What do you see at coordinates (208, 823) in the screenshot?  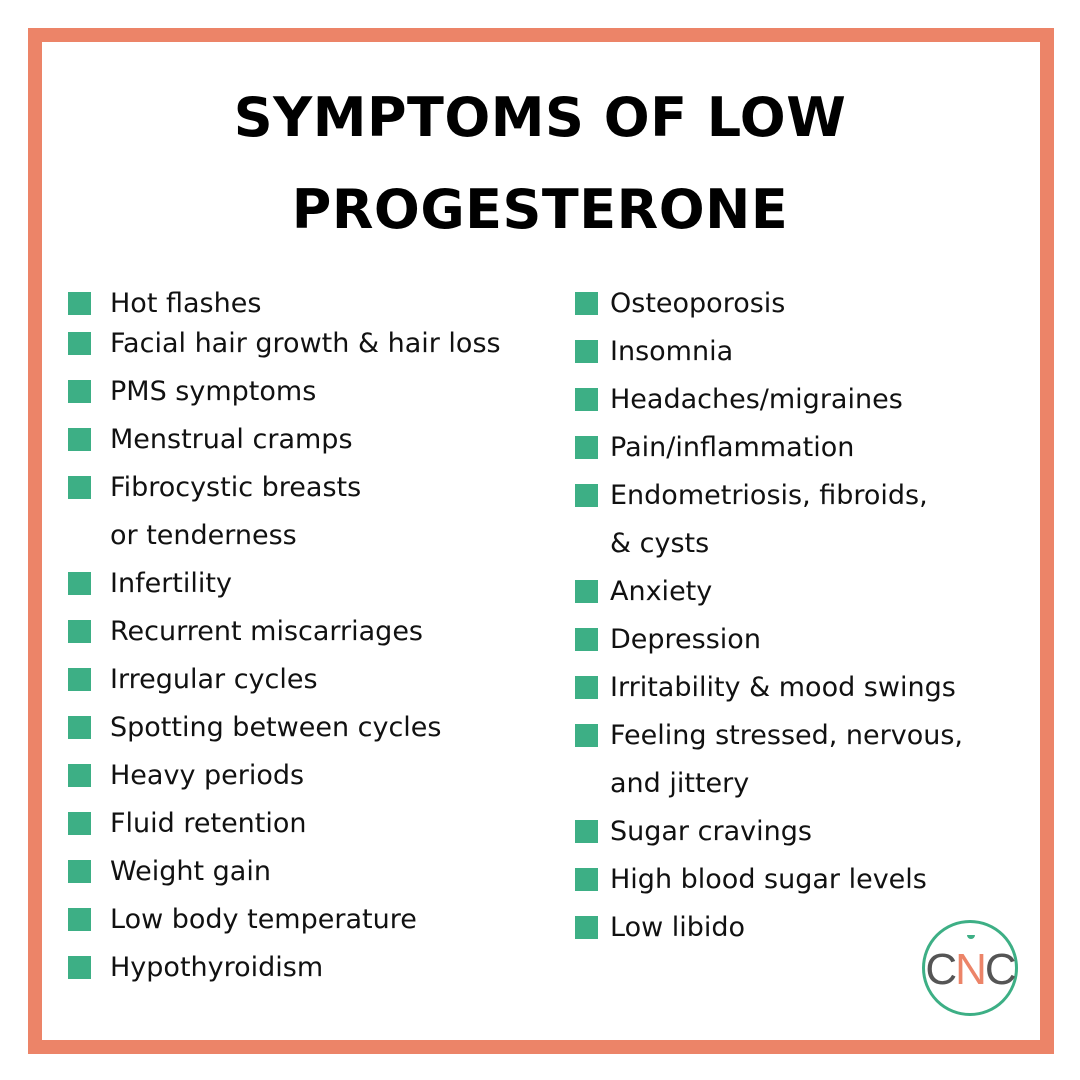 I see `symptom-item: Fluid retention` at bounding box center [208, 823].